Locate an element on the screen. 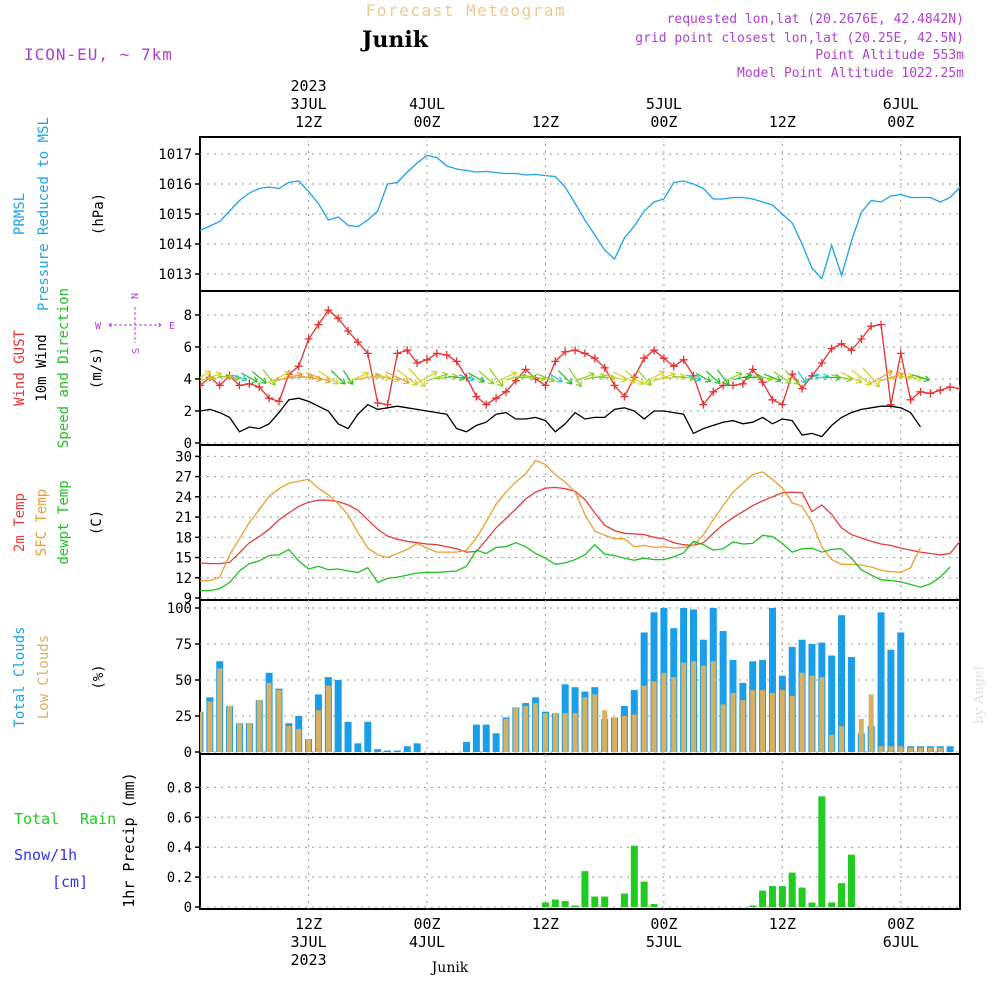  y-tick-label: 1017 is located at coordinates (175, 155).